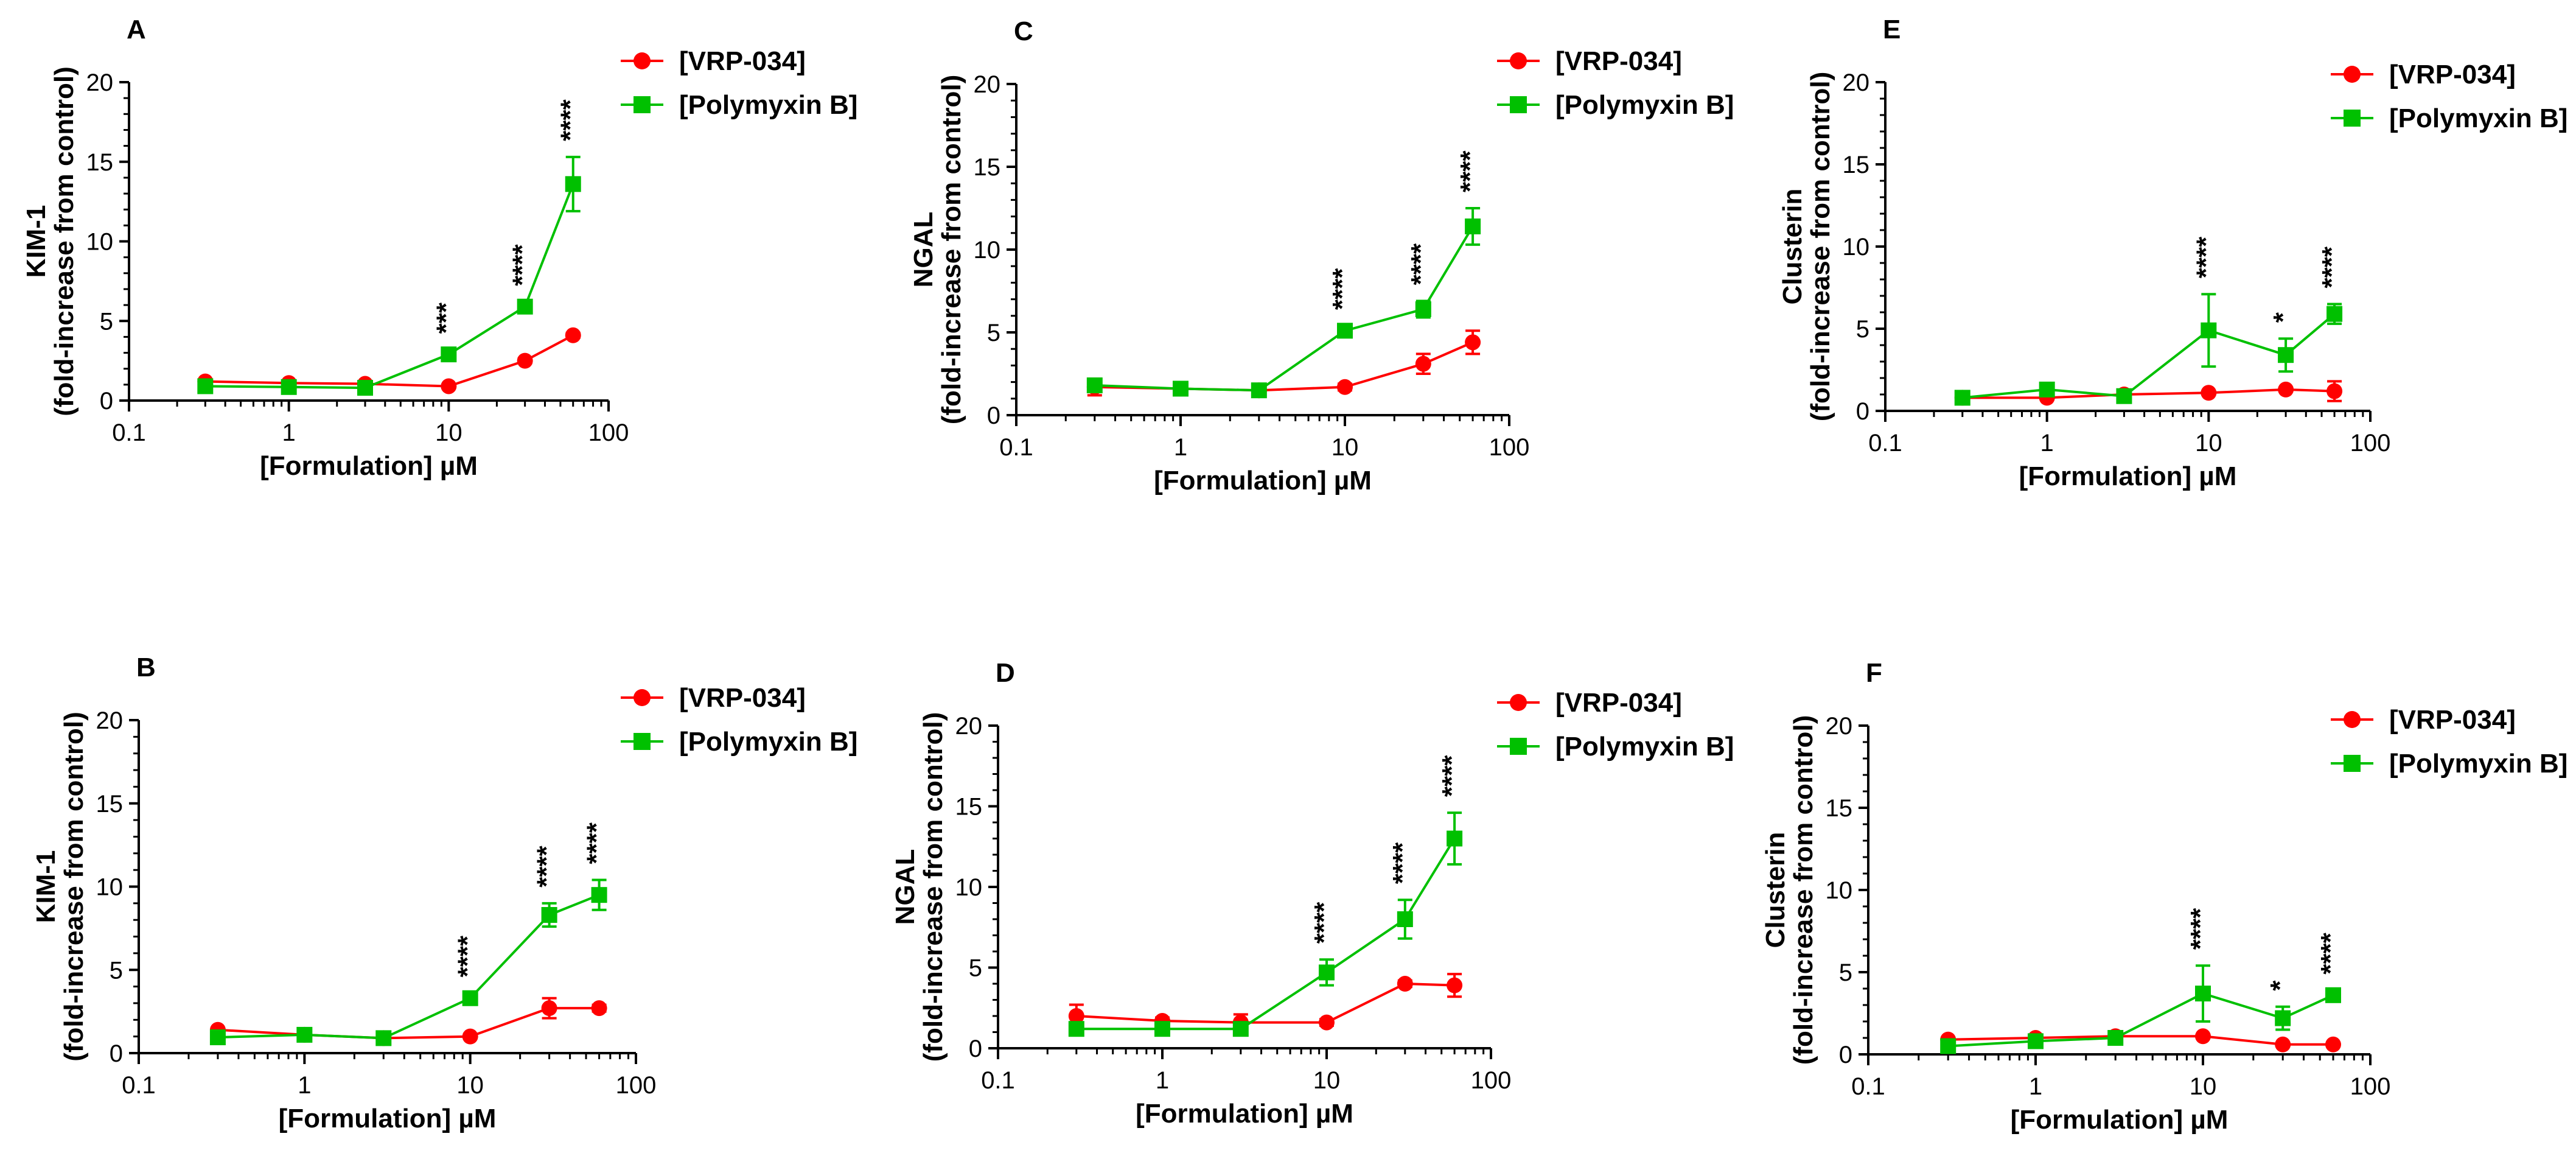 This screenshot has width=2576, height=1156. Describe the element at coordinates (1892, 29) in the screenshot. I see `panel-letter: E` at that location.